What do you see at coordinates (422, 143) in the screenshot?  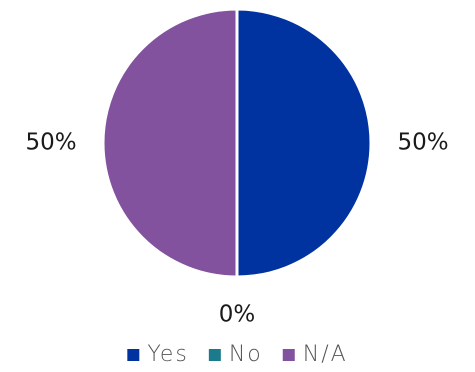 I see `data-label-yes: 50%` at bounding box center [422, 143].